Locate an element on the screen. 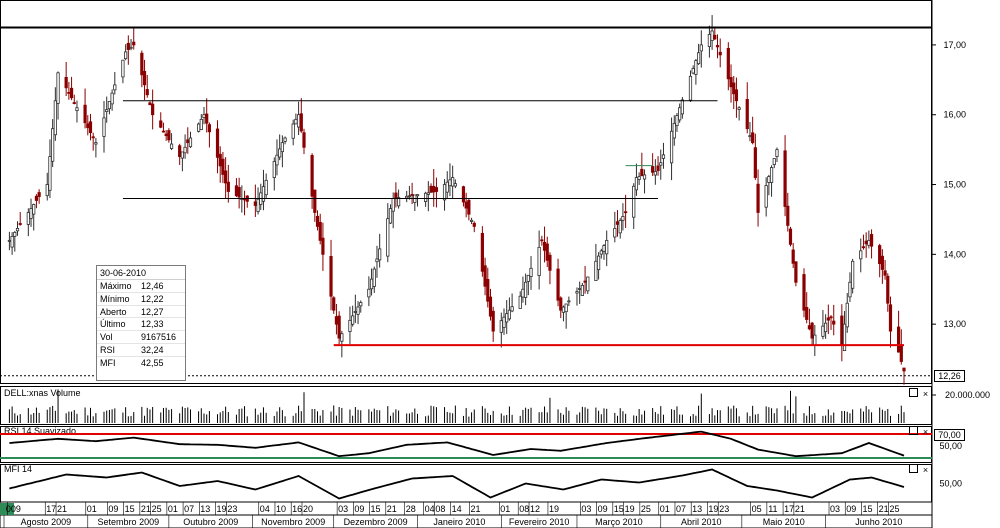  month-label: Outubro 2009 is located at coordinates (210, 522).